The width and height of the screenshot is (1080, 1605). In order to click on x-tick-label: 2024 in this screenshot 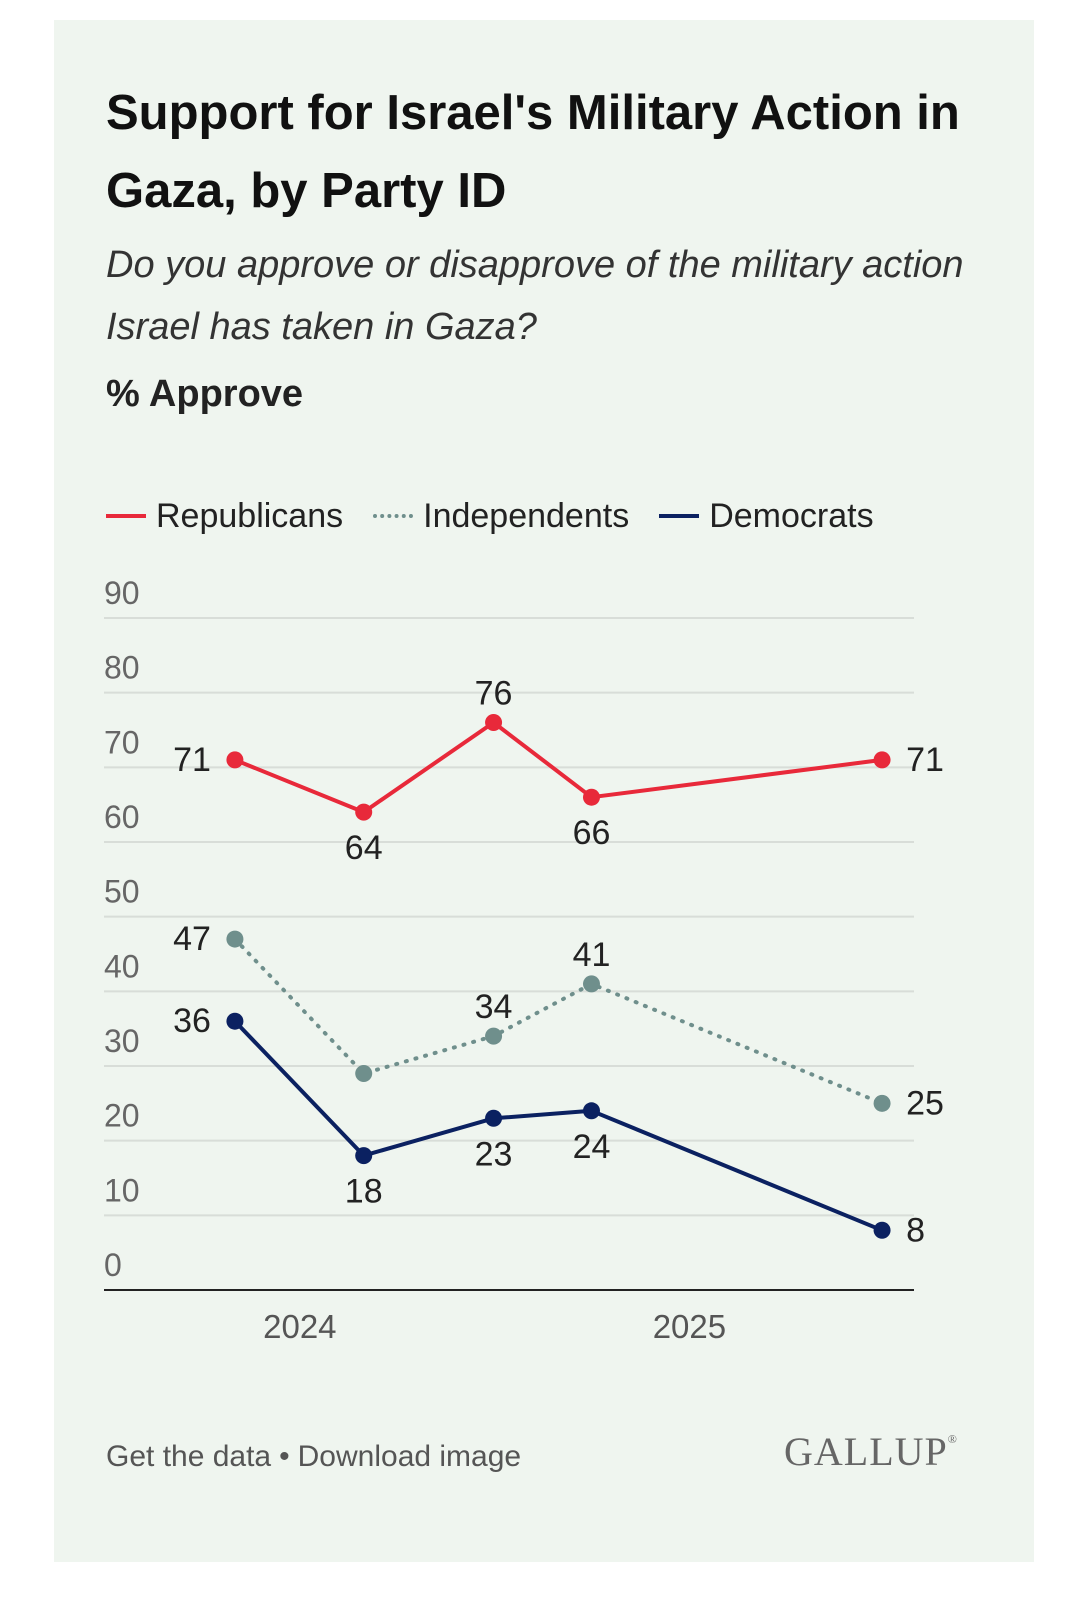, I will do `click(299, 1326)`.